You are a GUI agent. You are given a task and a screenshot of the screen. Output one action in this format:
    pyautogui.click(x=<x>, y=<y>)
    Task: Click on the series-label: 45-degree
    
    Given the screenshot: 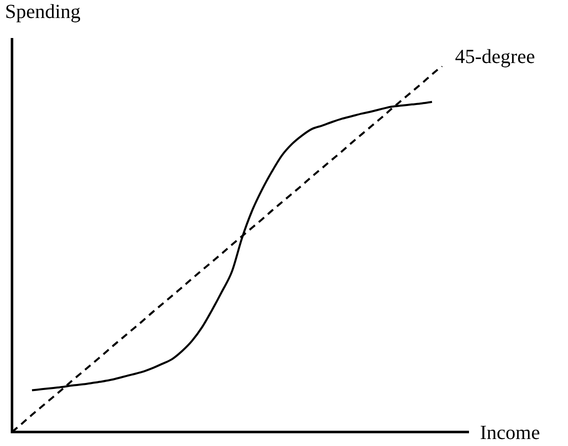 What is the action you would take?
    pyautogui.click(x=495, y=57)
    